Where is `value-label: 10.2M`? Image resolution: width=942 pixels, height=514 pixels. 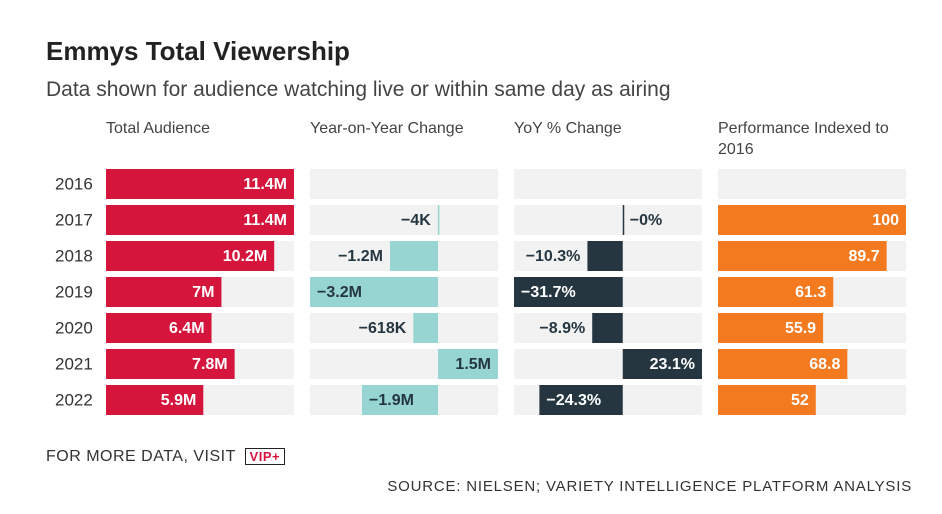
value-label: 10.2M is located at coordinates (245, 256).